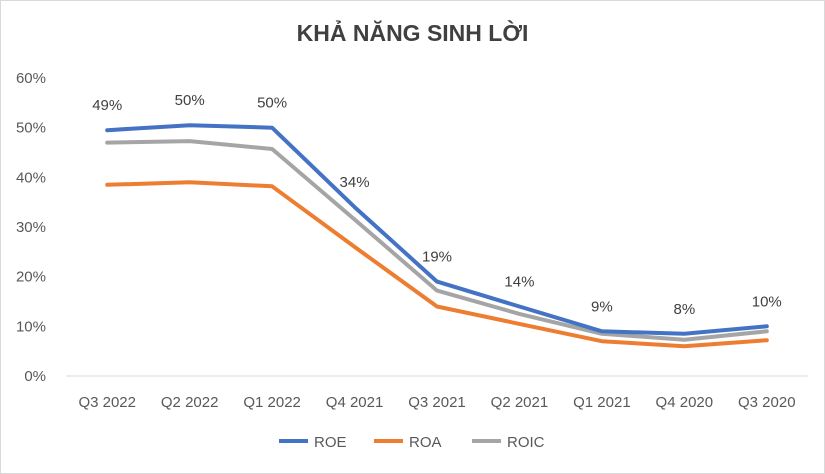 This screenshot has height=474, width=825. I want to click on legend-label-roe: ROE, so click(330, 442).